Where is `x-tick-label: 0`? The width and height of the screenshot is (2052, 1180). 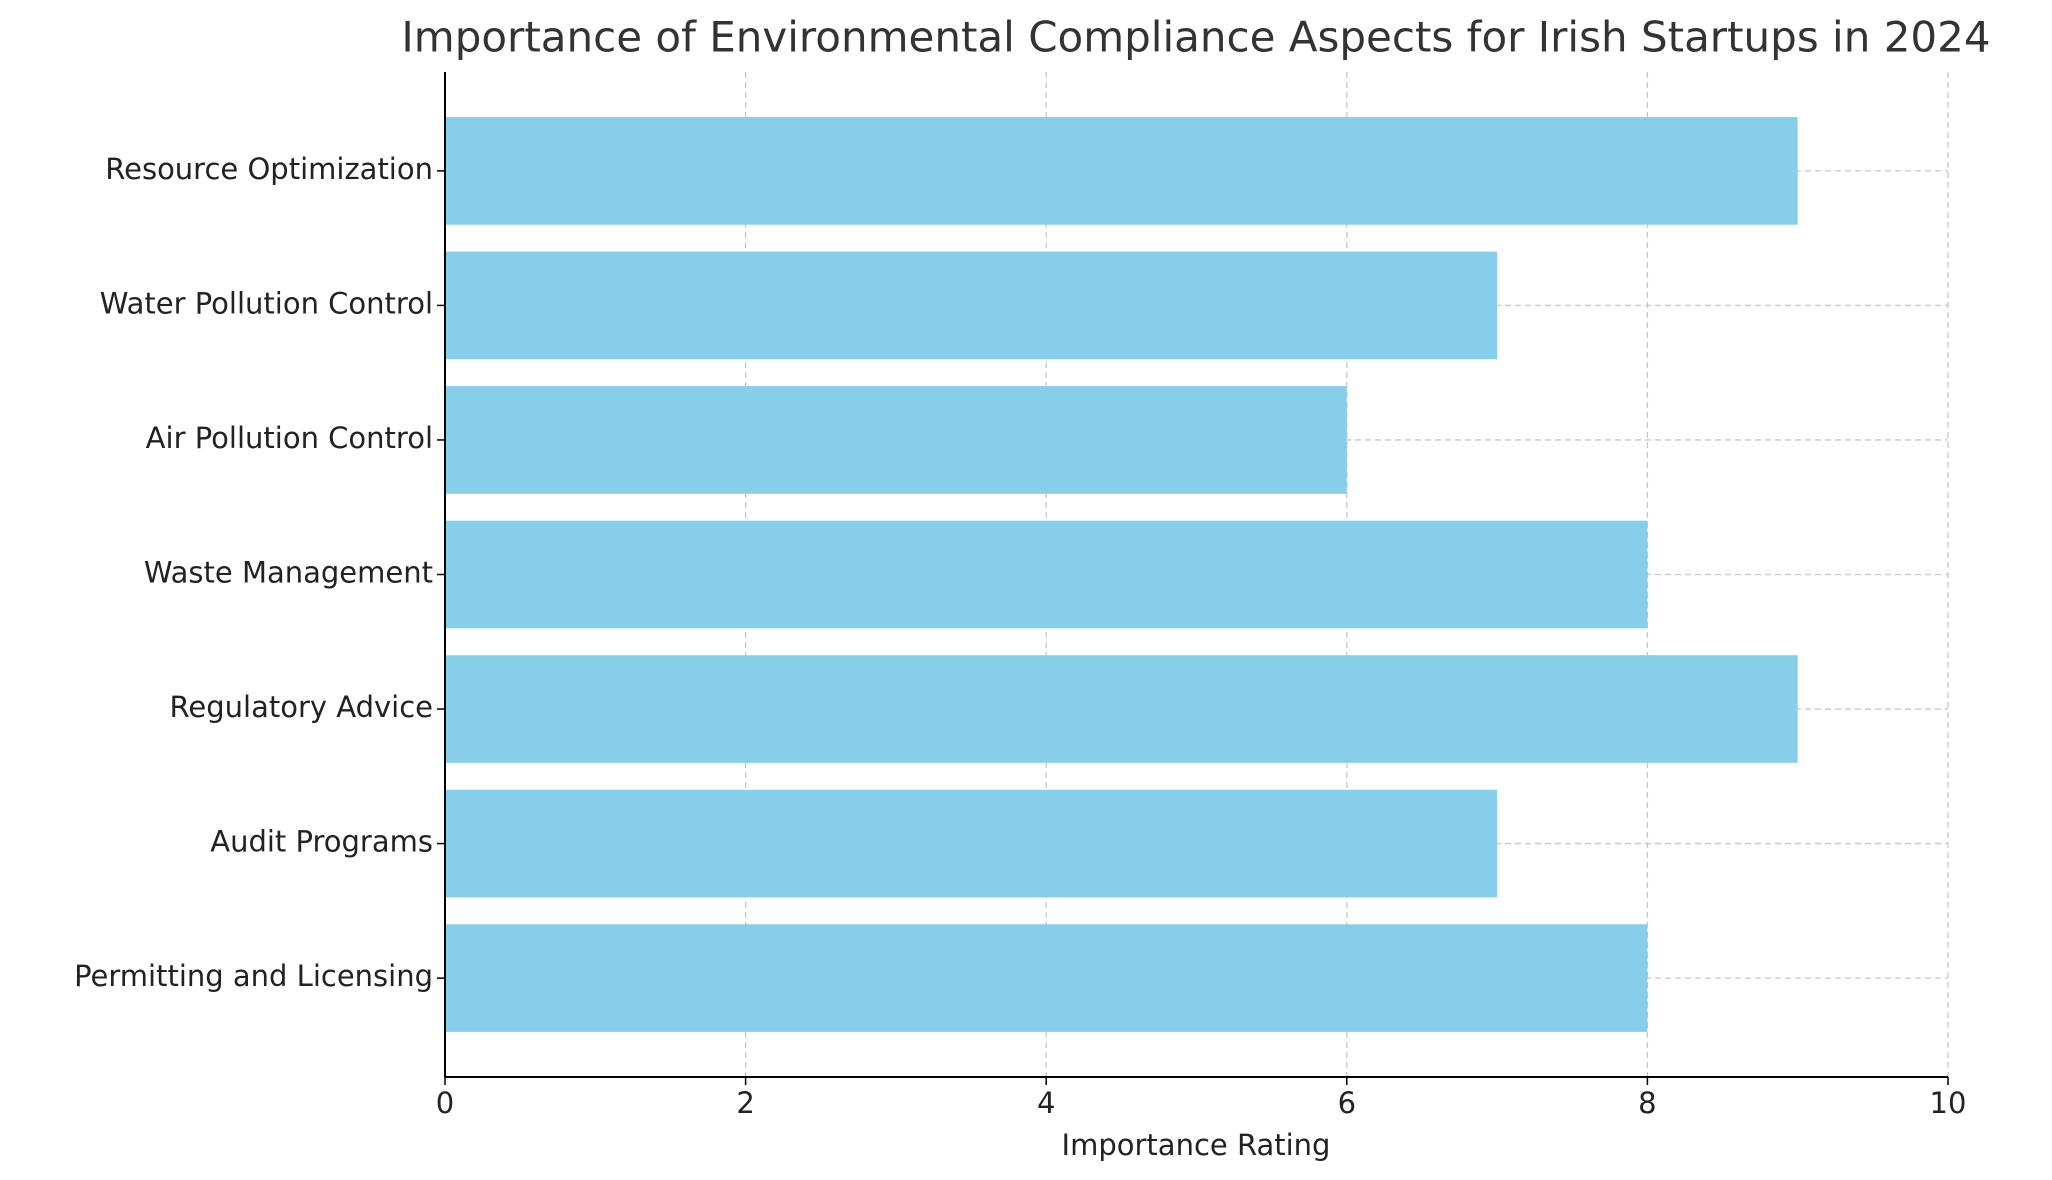 x-tick-label: 0 is located at coordinates (445, 1103).